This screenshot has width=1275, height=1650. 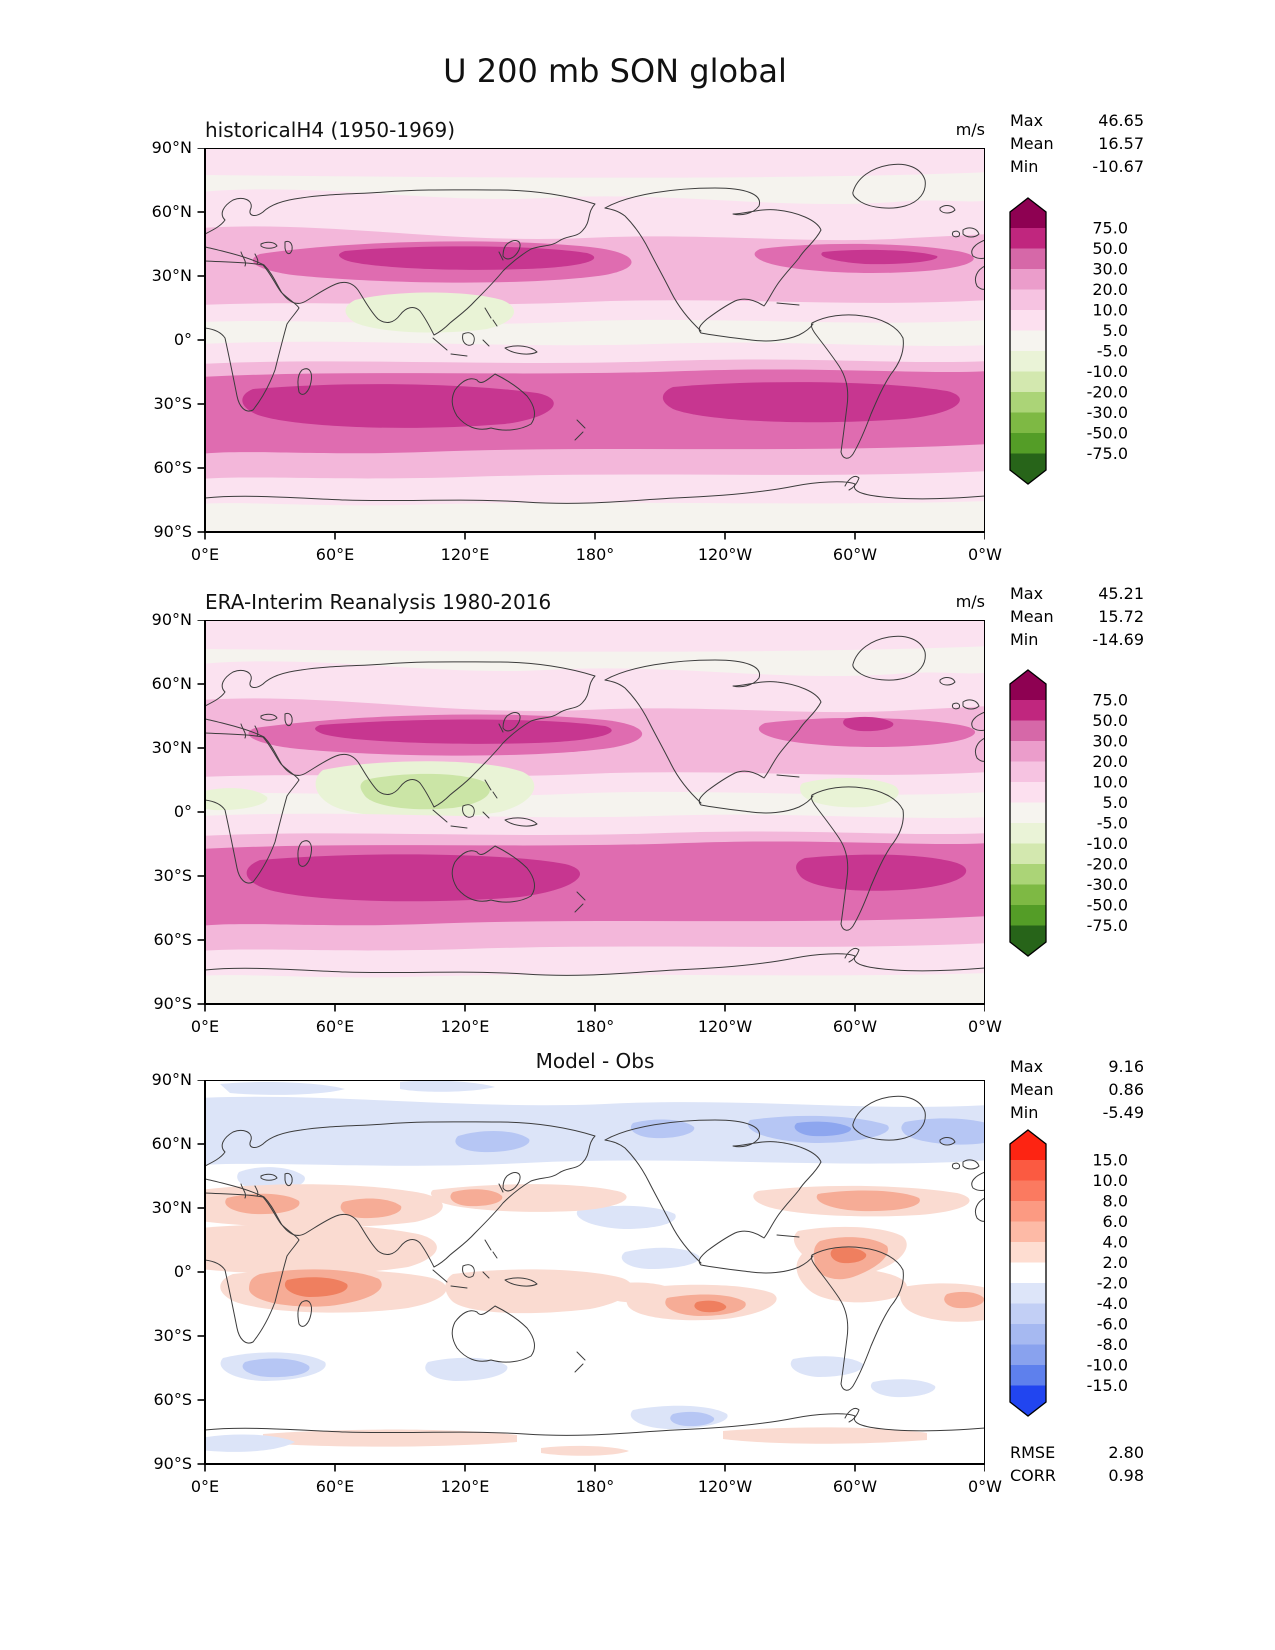 I want to click on panel1-ytick: 90°N, so click(x=171, y=147).